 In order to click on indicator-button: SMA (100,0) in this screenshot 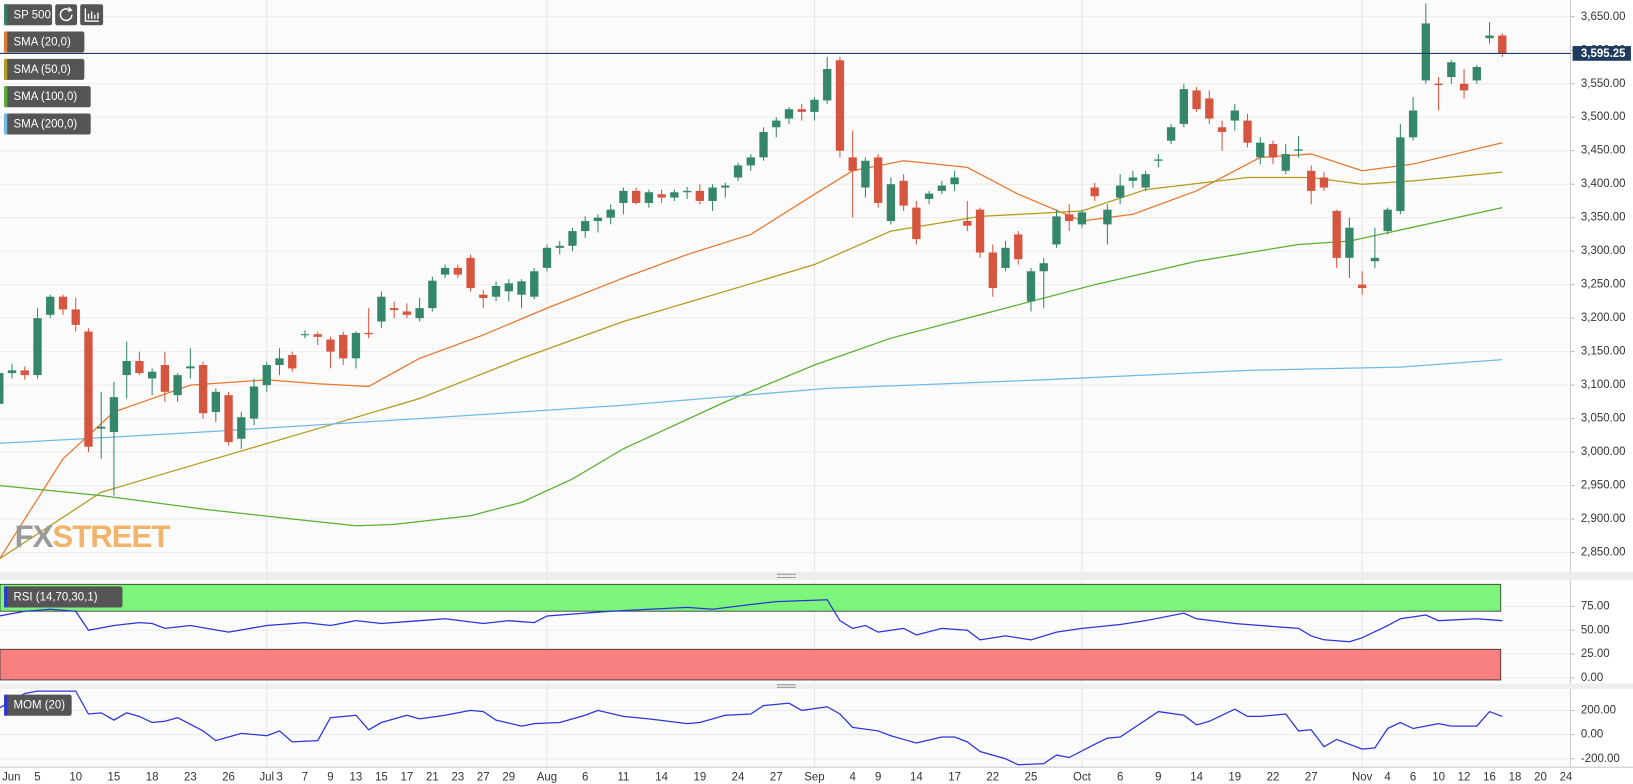, I will do `click(47, 97)`.